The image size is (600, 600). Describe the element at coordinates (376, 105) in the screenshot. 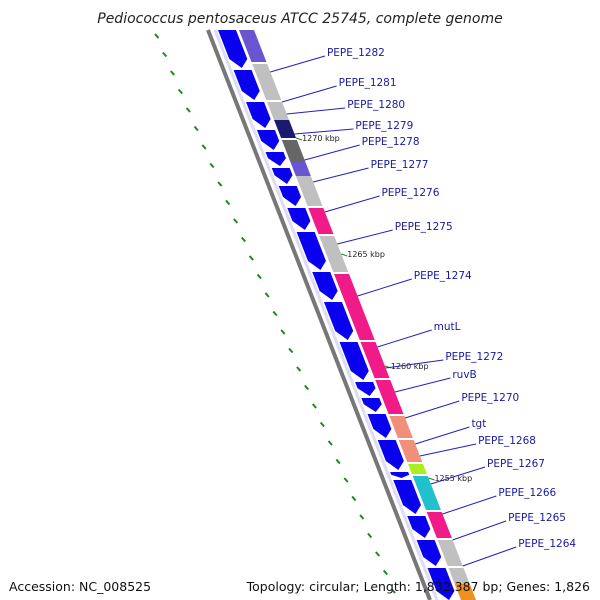

I see `gene-label: PEPE_1280` at that location.